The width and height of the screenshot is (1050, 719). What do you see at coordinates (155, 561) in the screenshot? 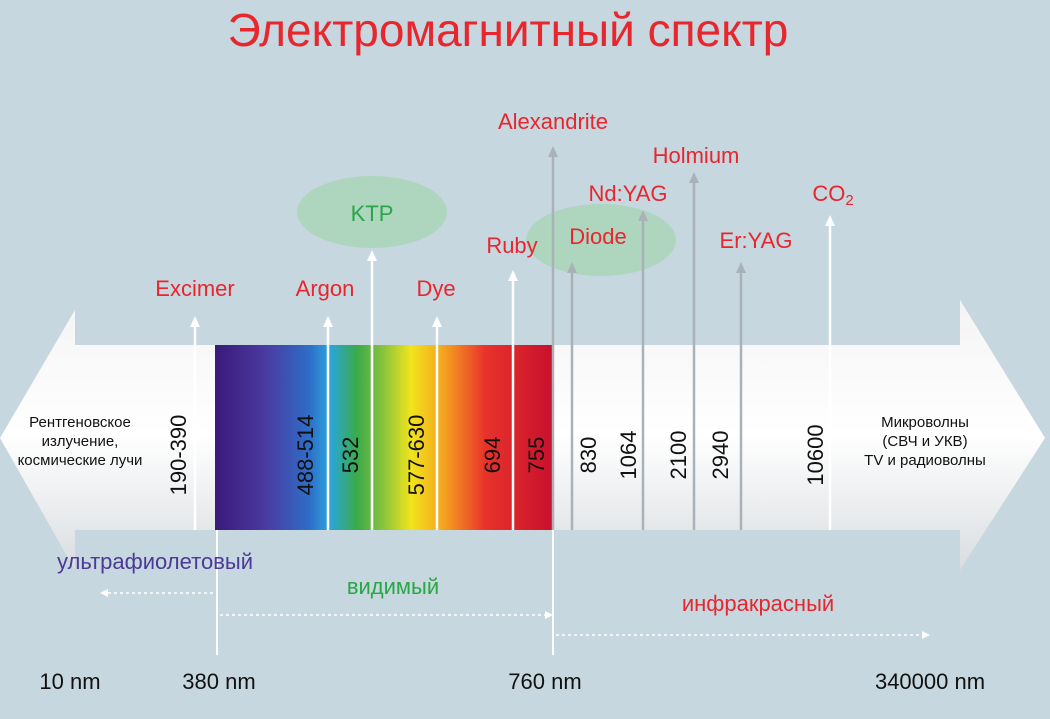
I see `uv-label: ультрафиолетовый` at bounding box center [155, 561].